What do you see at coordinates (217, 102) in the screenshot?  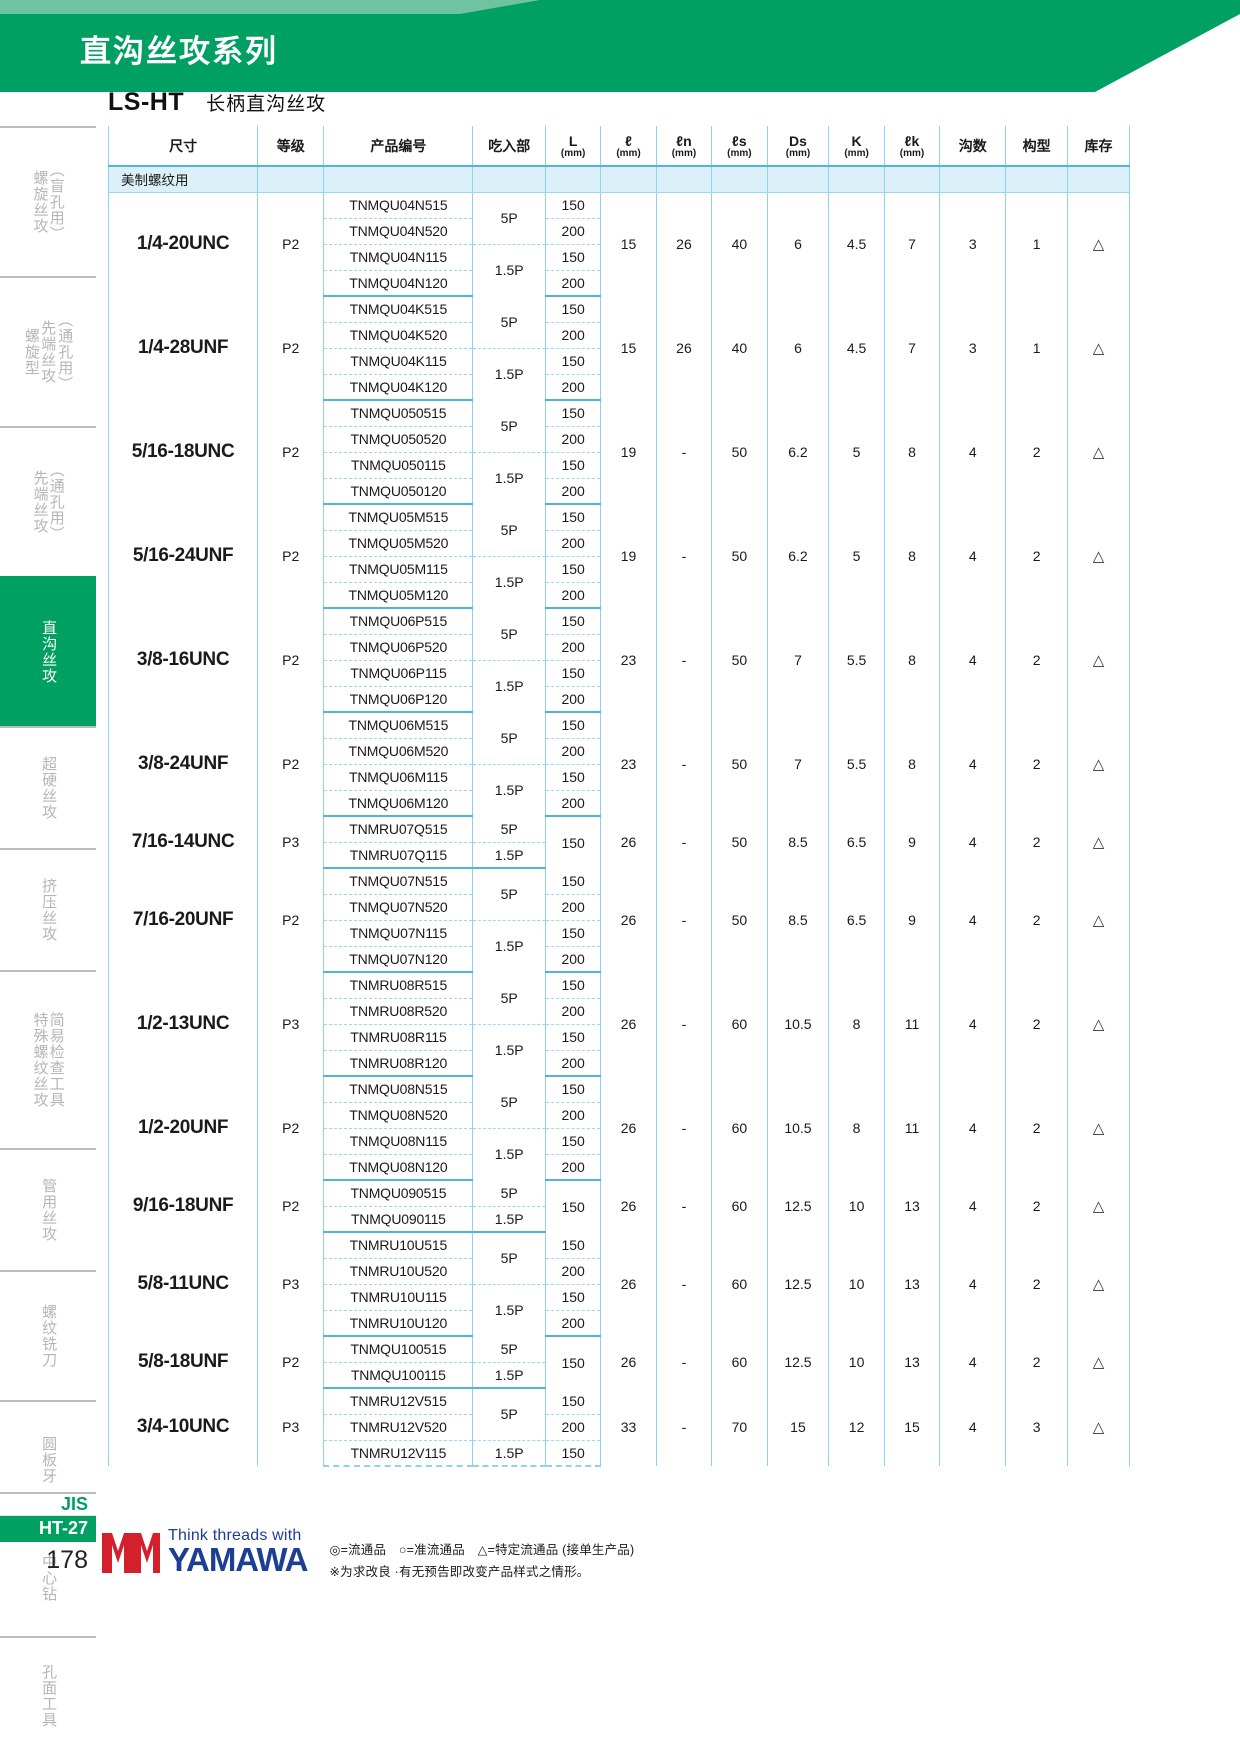 I see `series-heading: LS-HT 长柄直沟丝攻` at bounding box center [217, 102].